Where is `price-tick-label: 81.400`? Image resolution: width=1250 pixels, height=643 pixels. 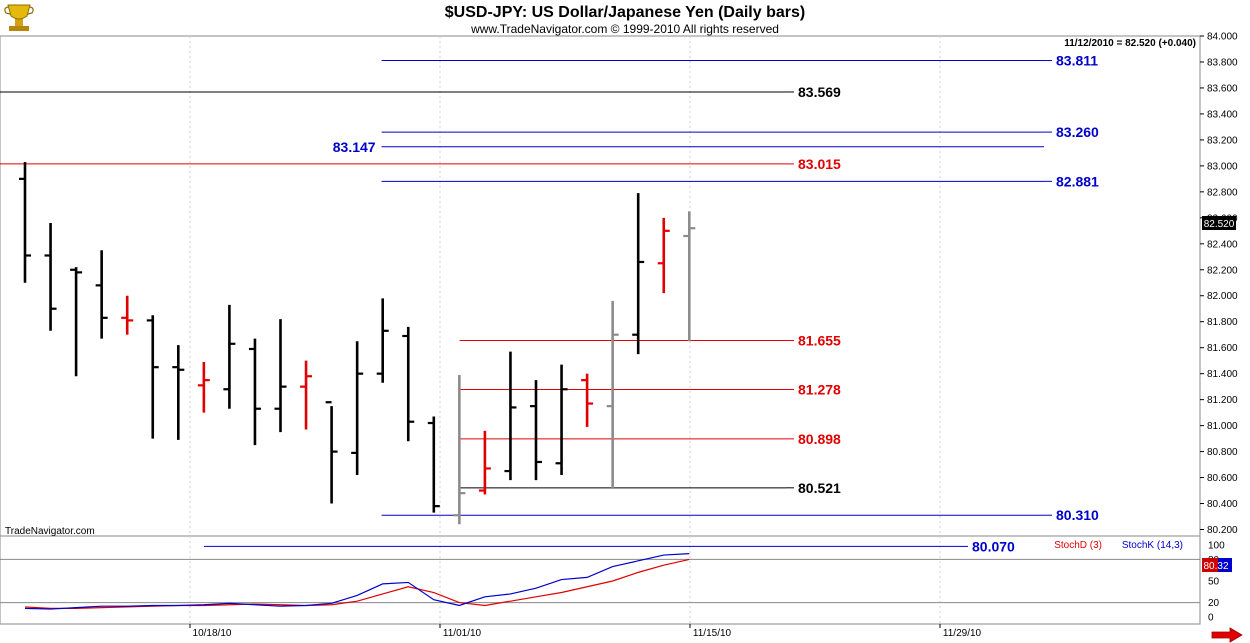
price-tick-label: 81.400 is located at coordinates (1222, 374).